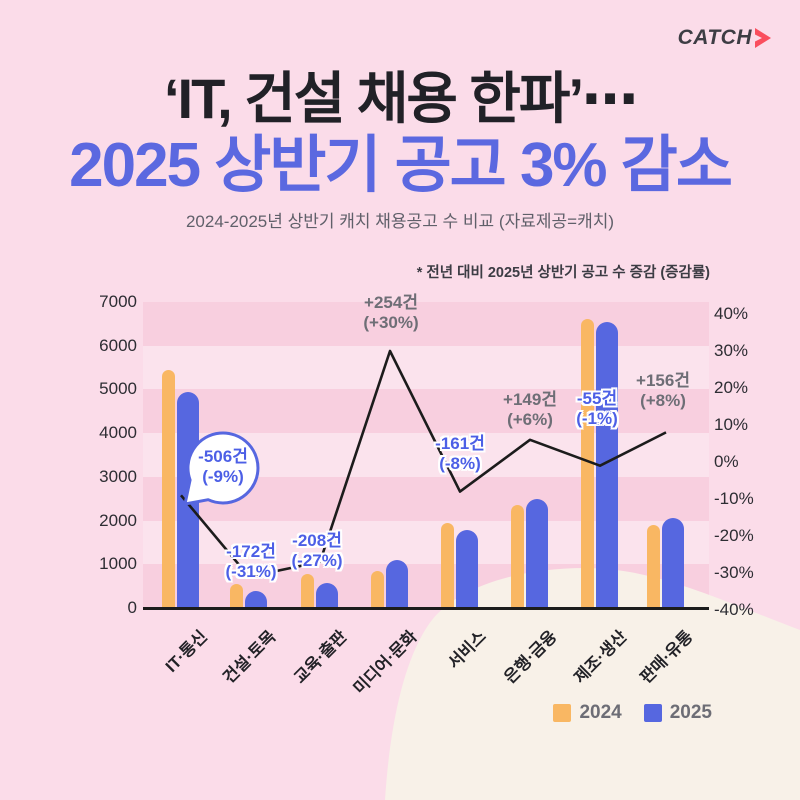 This screenshot has width=800, height=800. I want to click on point-label-5: +149건 (+6%), so click(530, 409).